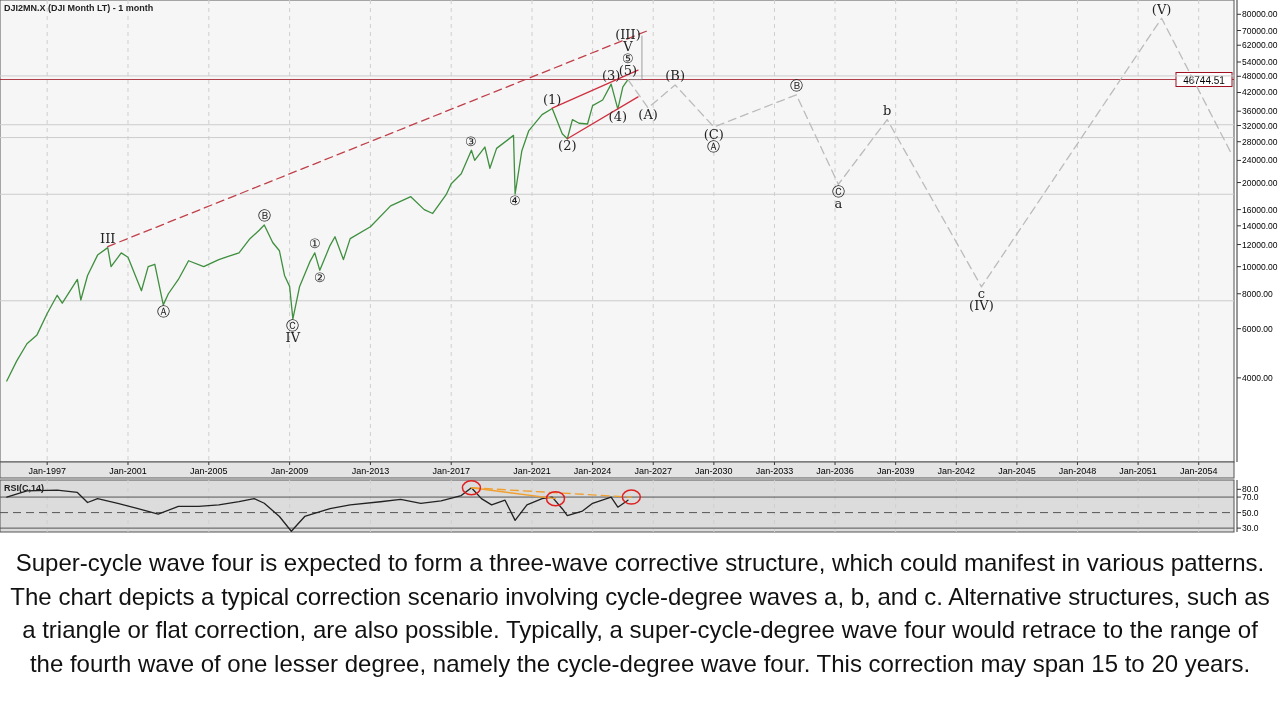  What do you see at coordinates (209, 471) in the screenshot?
I see `x-tick-label: Jan-2005` at bounding box center [209, 471].